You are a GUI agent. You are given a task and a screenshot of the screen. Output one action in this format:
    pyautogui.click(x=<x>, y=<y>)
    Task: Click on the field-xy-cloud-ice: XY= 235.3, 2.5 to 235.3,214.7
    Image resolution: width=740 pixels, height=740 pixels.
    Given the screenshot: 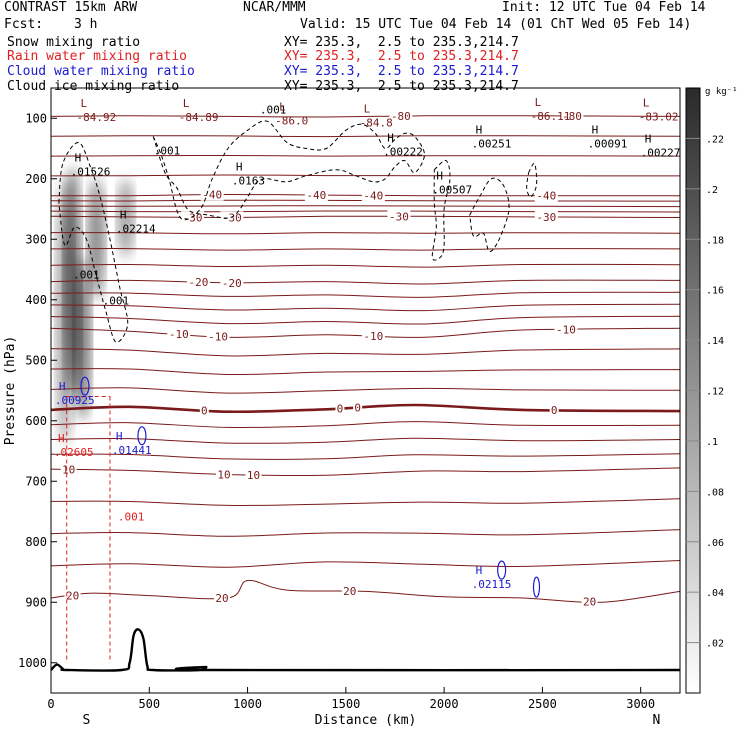 What is the action you would take?
    pyautogui.click(x=401, y=86)
    